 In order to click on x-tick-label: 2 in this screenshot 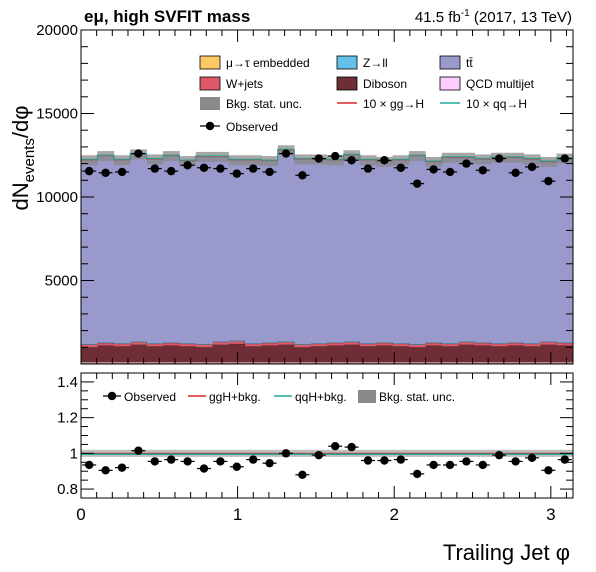, I will do `click(393, 514)`.